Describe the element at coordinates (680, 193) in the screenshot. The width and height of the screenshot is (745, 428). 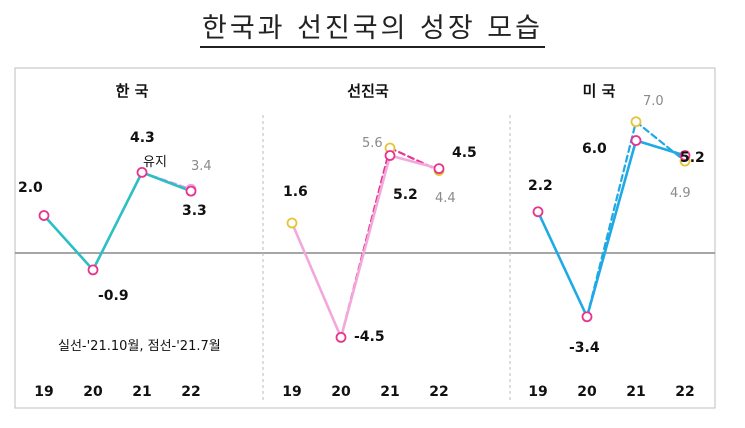
I see `label-us-22-jul: 4.9` at that location.